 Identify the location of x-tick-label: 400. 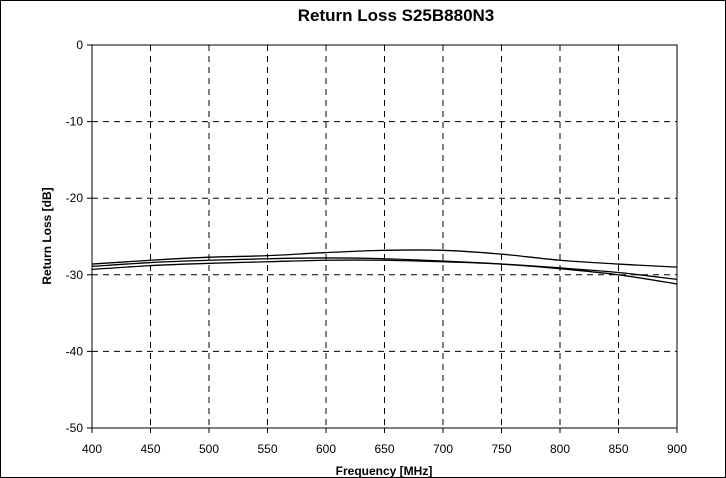
(92, 449).